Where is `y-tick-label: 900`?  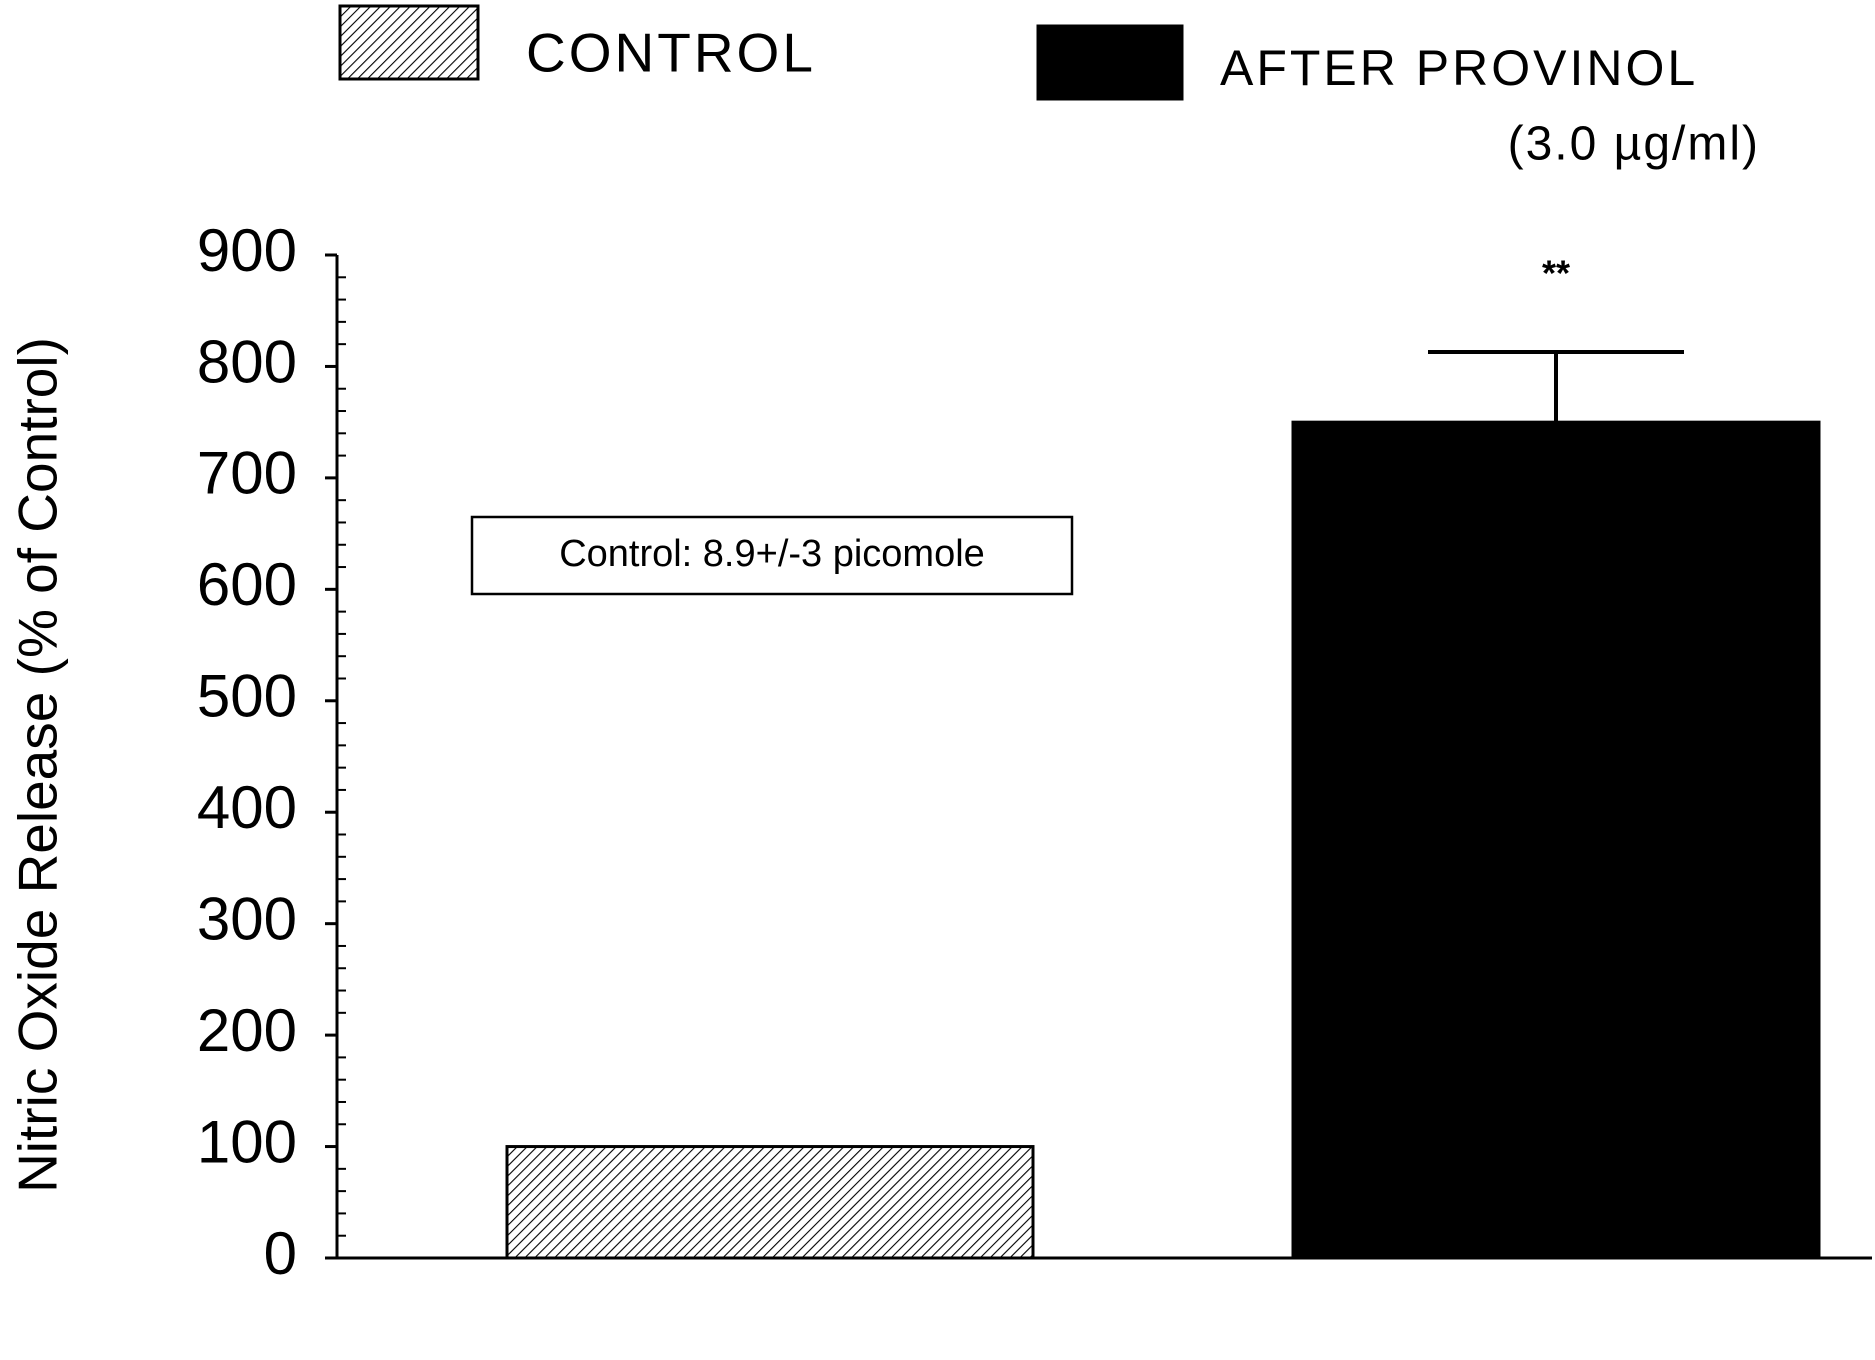 y-tick-label: 900 is located at coordinates (247, 250).